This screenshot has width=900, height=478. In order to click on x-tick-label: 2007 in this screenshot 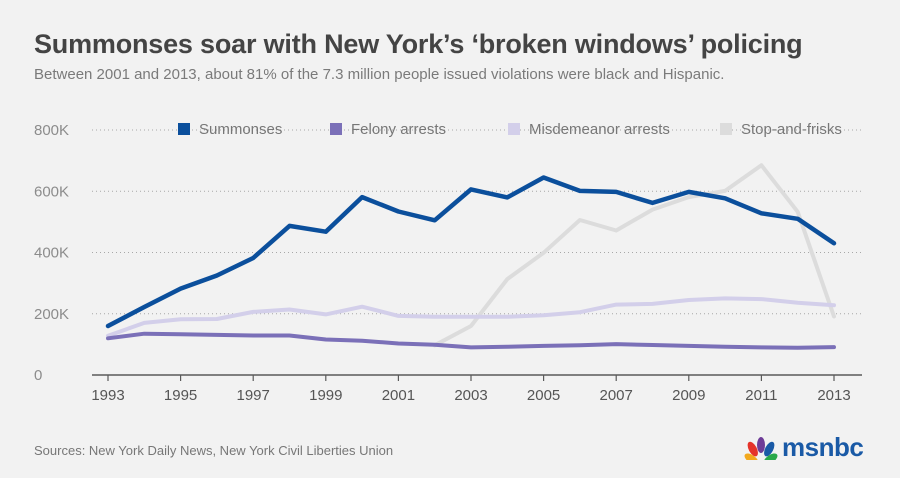, I will do `click(616, 395)`.